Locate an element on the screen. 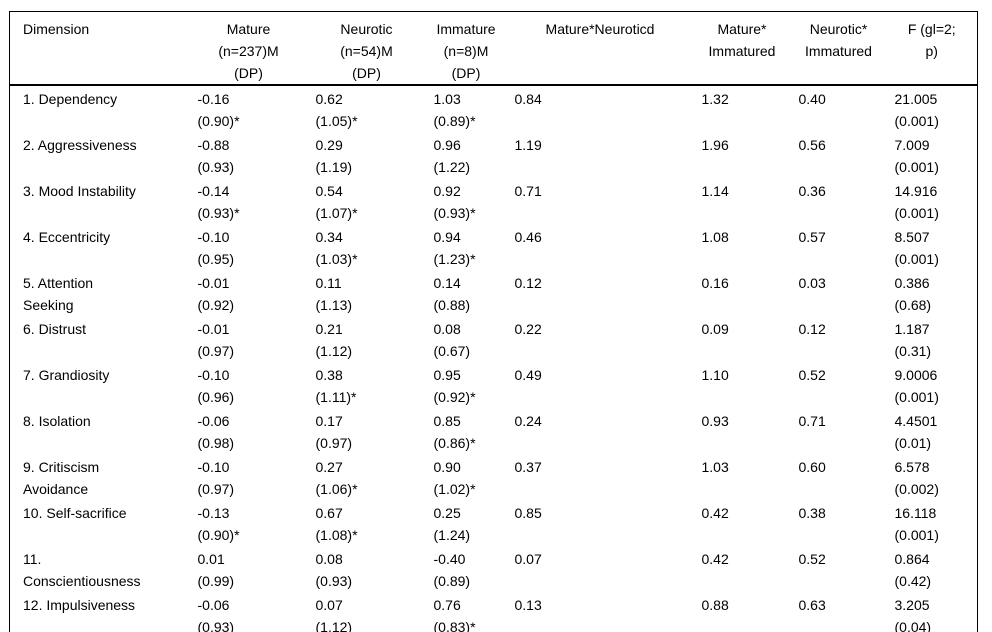  value-cell: 0.40 is located at coordinates (812, 99).